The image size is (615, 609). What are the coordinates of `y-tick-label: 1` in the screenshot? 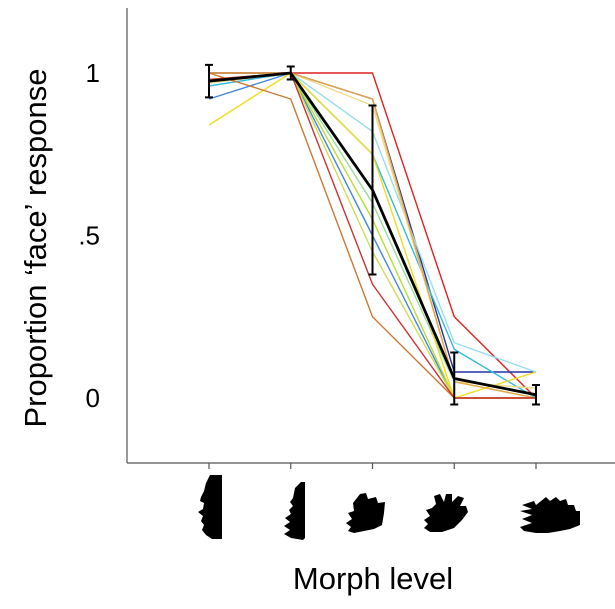 It's located at (93, 73).